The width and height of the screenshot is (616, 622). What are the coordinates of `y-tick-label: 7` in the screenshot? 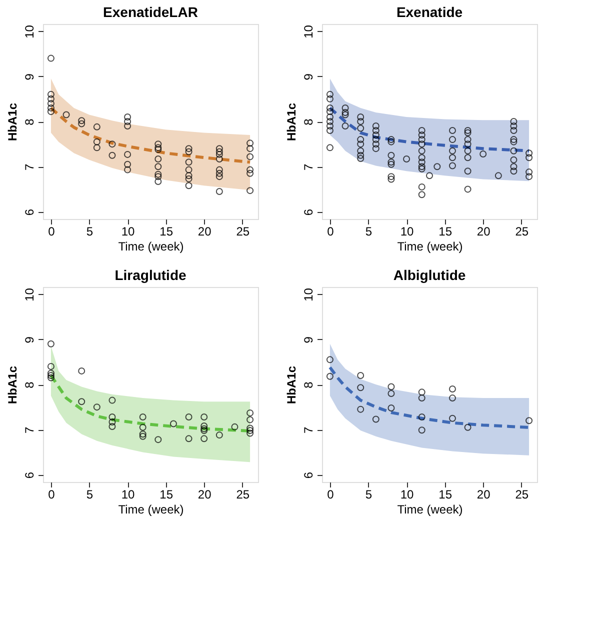 It's located at (309, 166).